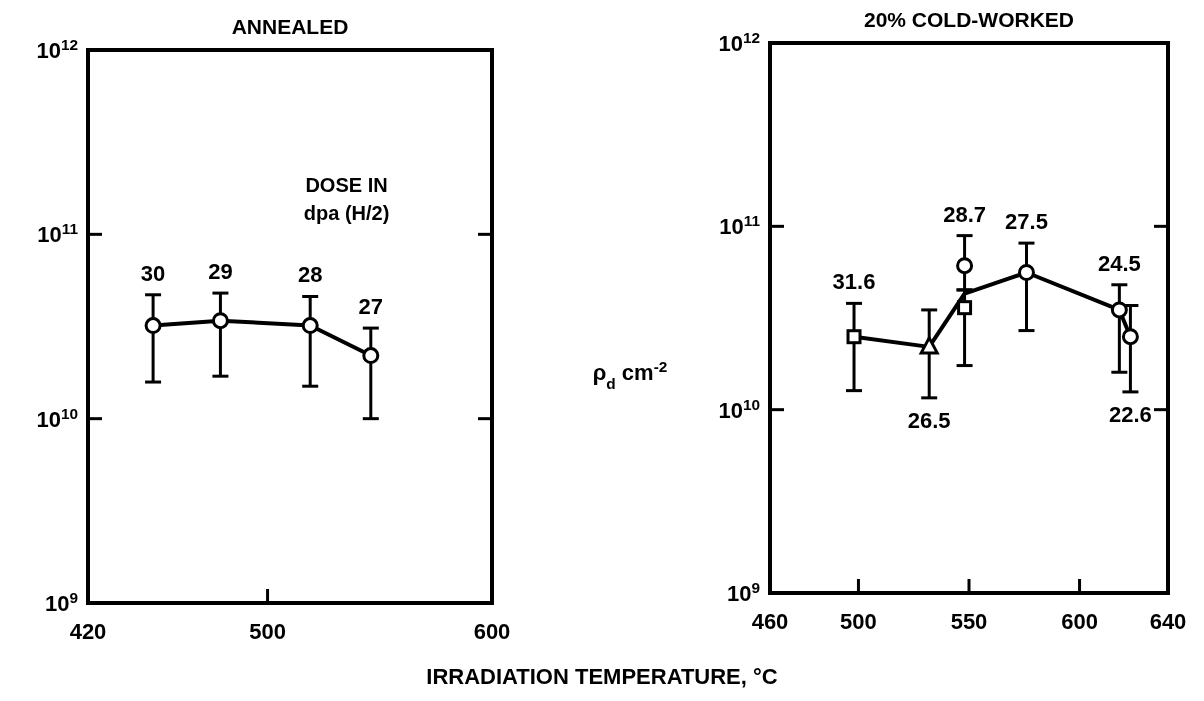 This screenshot has height=701, width=1204. What do you see at coordinates (602, 676) in the screenshot?
I see `x-axis-title: IRRADIATION TEMPERATURE, °C` at bounding box center [602, 676].